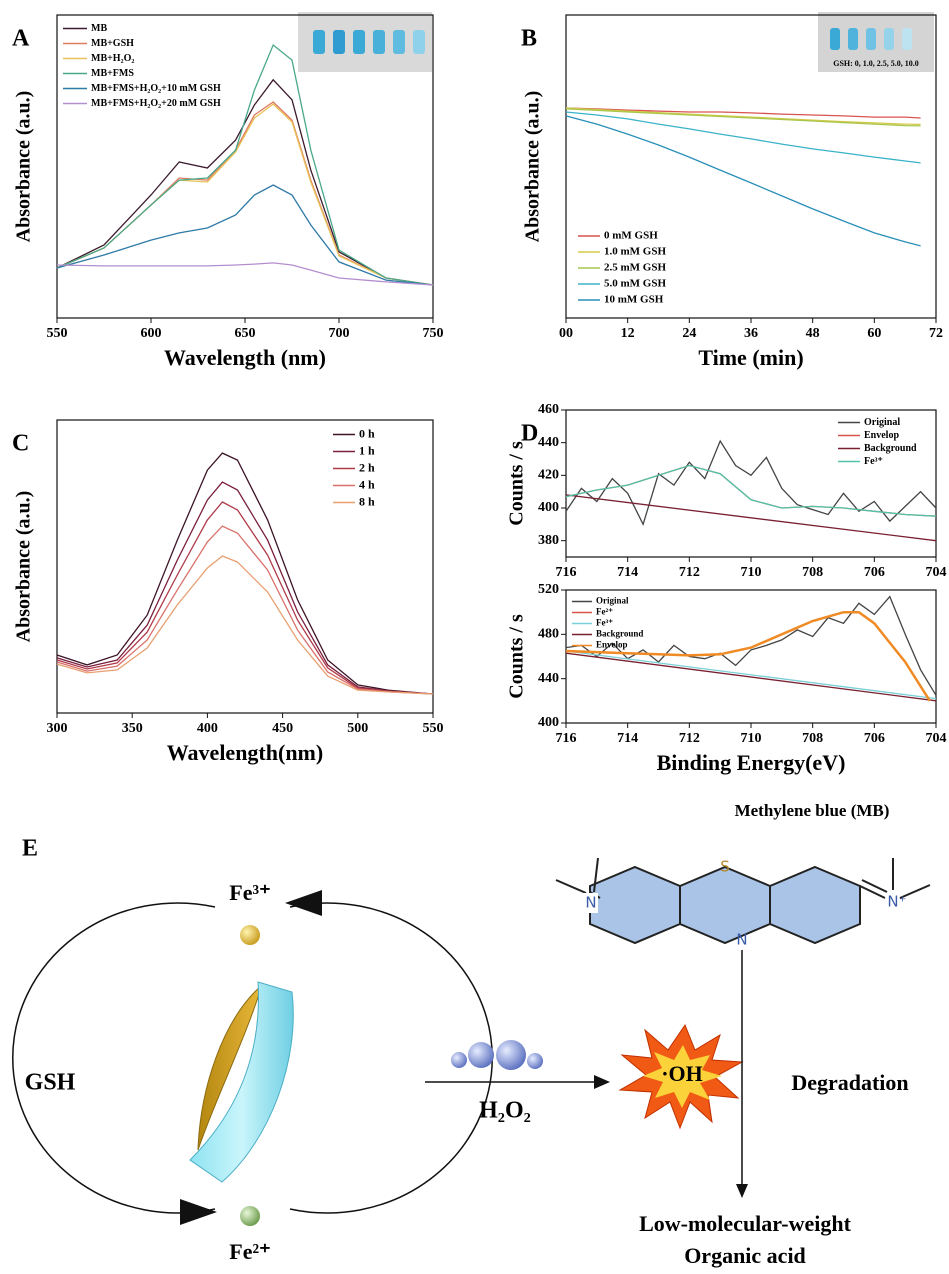  I want to click on legend-label: 0 h, so click(367, 433).